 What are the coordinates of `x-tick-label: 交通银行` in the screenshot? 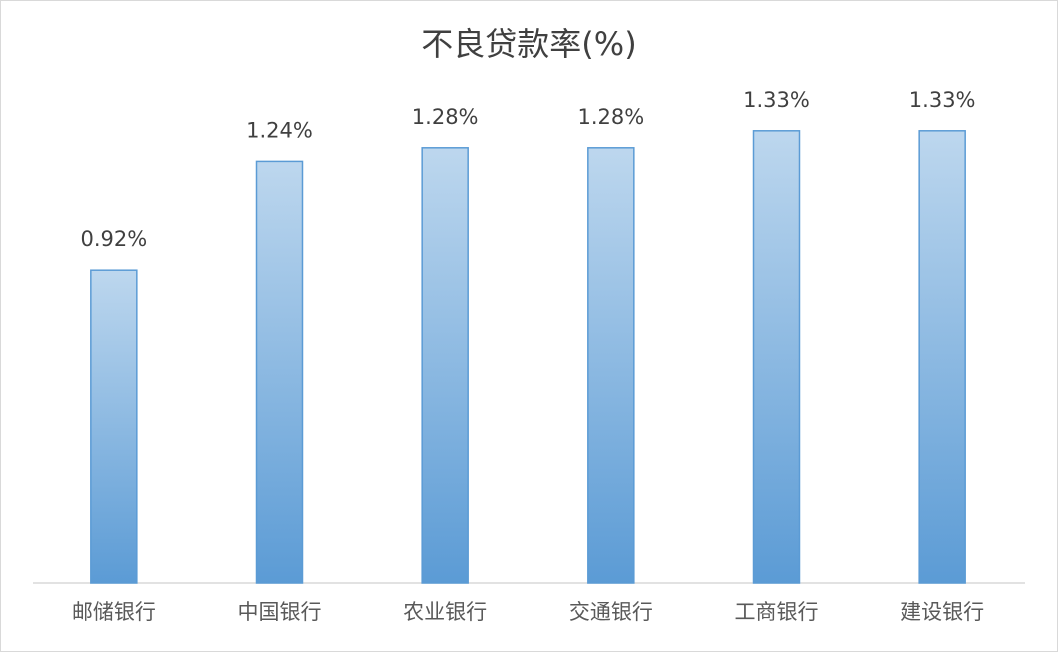 It's located at (611, 612).